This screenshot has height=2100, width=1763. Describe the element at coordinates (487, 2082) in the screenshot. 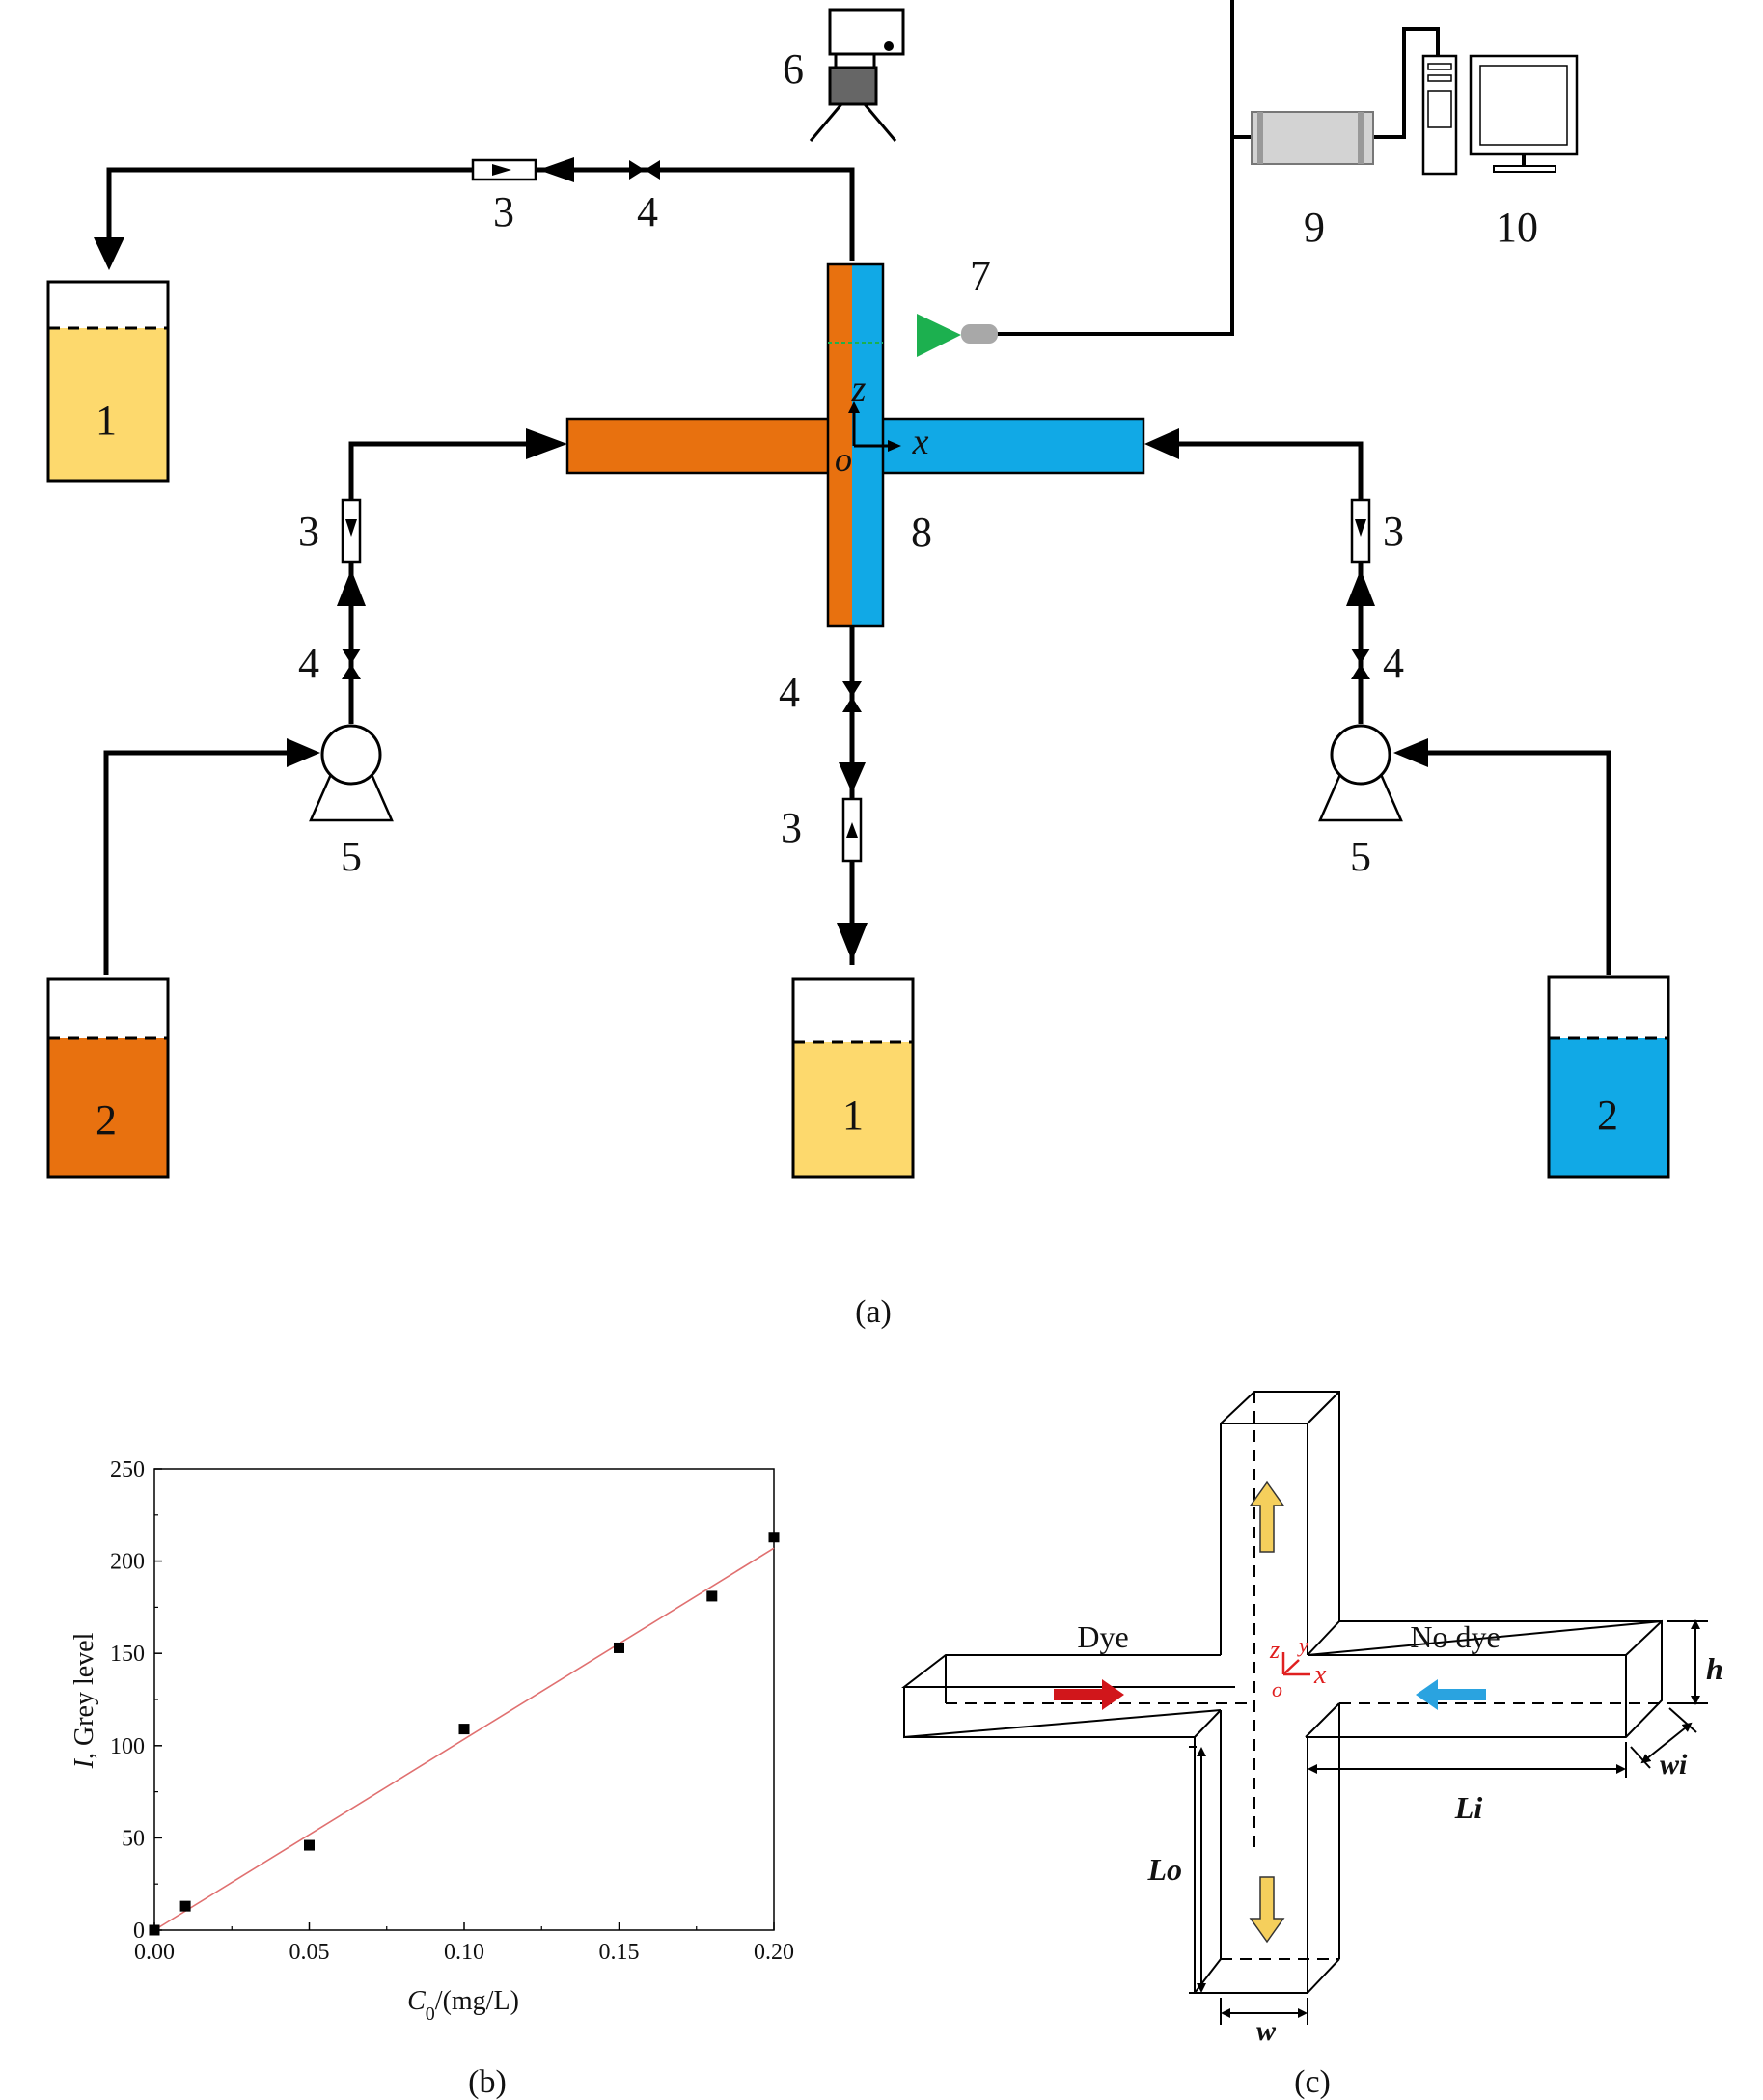

I see `caption-b: (b)` at that location.